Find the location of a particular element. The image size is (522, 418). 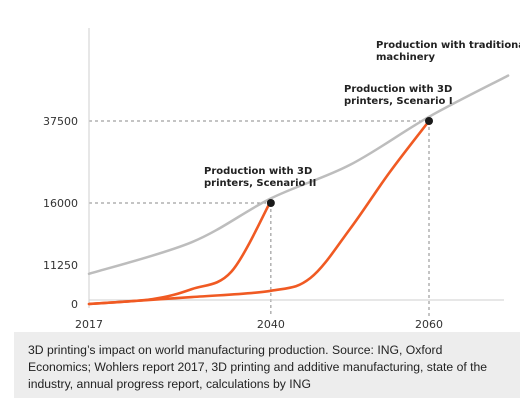

annotation-scenario-2: Production with 3D printers, Scenario II is located at coordinates (260, 177).